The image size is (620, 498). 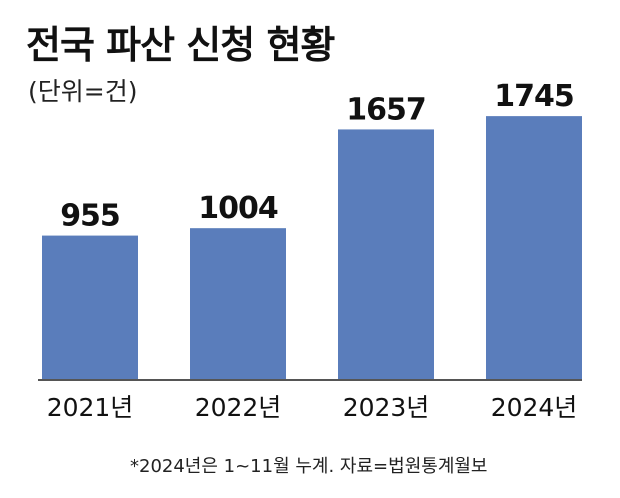 What do you see at coordinates (90, 407) in the screenshot?
I see `x-tick-label: 2021년` at bounding box center [90, 407].